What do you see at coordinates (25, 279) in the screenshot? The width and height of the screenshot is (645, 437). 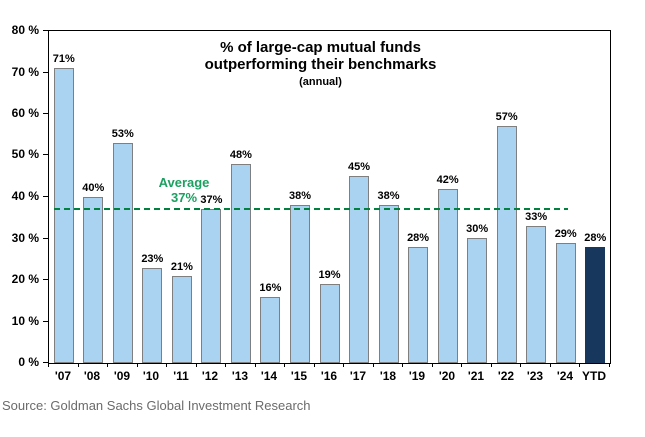 I see `y-axis-label: 20 %` at bounding box center [25, 279].